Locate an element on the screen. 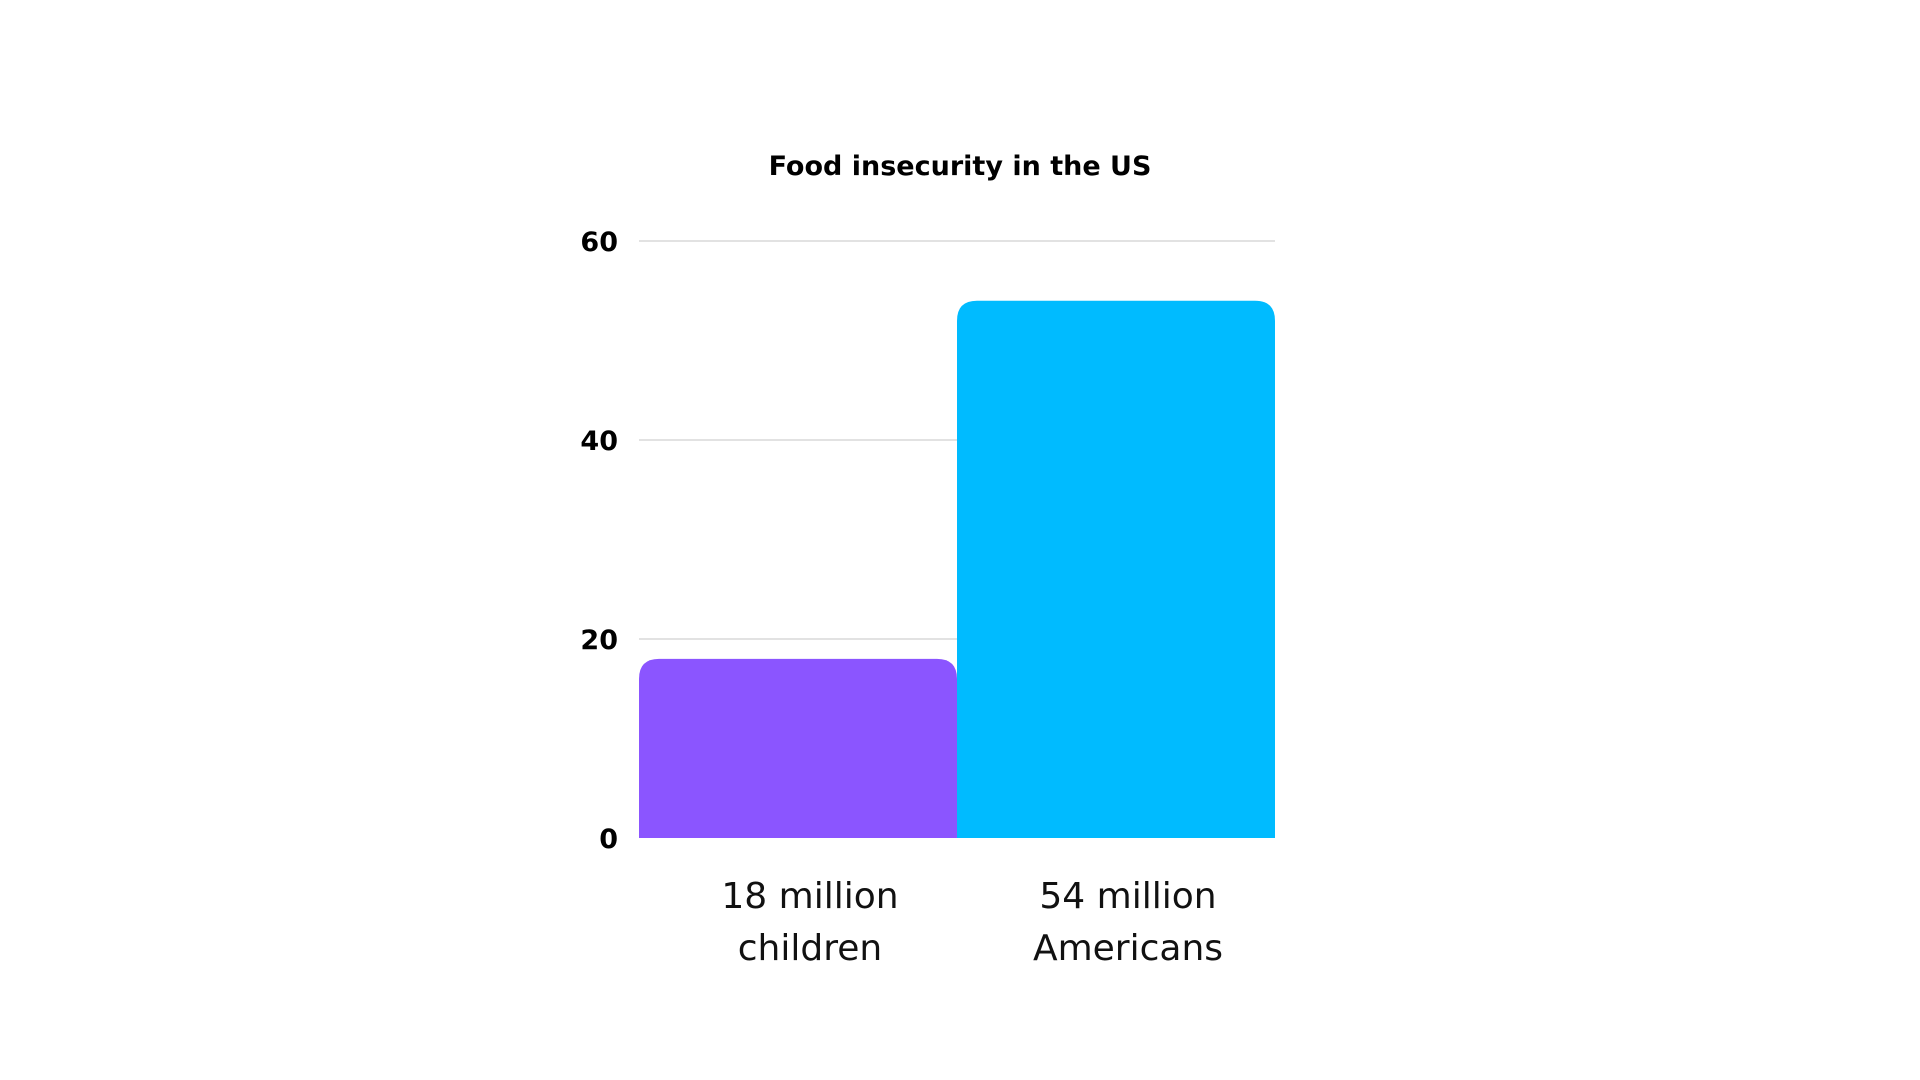 The height and width of the screenshot is (1080, 1920). chart-title: Food insecurity in the US is located at coordinates (960, 166).